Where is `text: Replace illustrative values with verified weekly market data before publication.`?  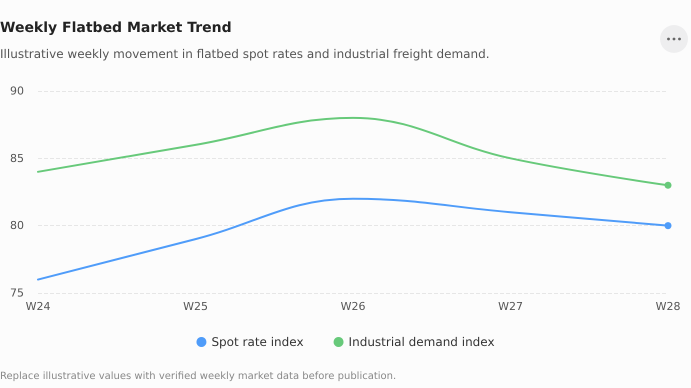
text: Replace illustrative values with verified weekly market data before publication. is located at coordinates (198, 376).